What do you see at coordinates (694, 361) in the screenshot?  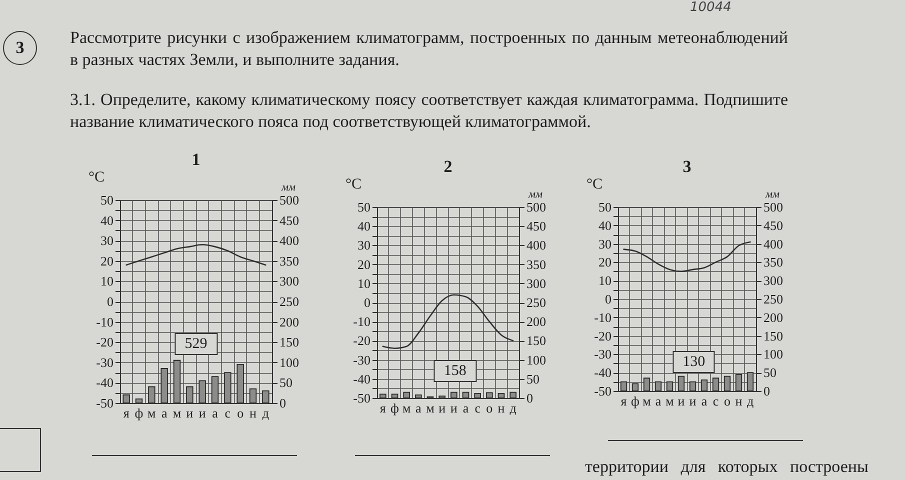 I see `annotation: 130` at bounding box center [694, 361].